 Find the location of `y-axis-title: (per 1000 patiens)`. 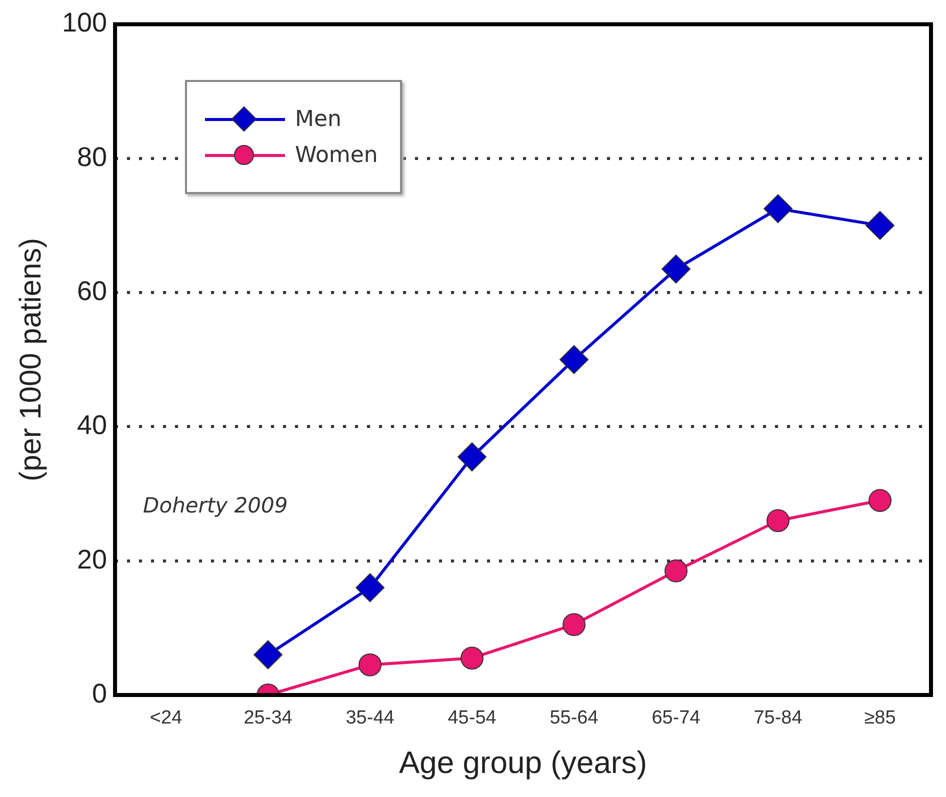

y-axis-title: (per 1000 patiens) is located at coordinates (31, 360).